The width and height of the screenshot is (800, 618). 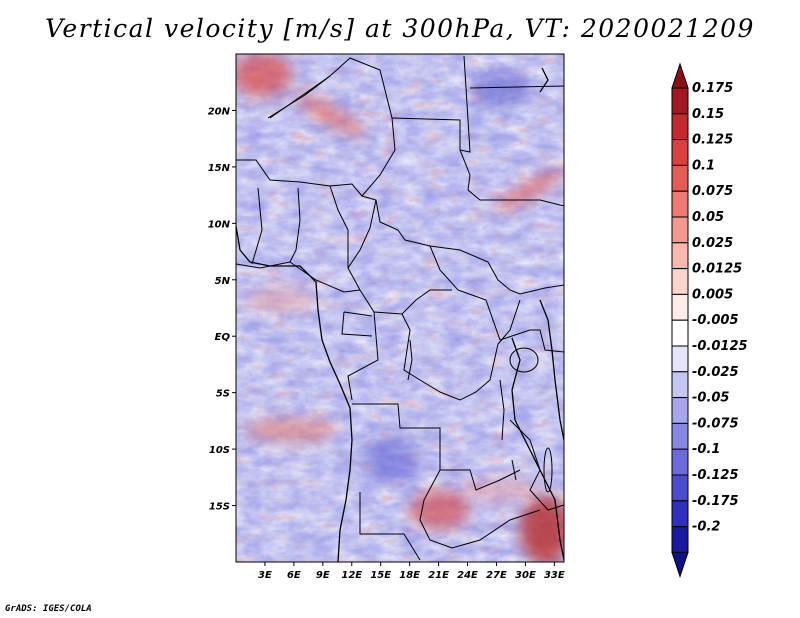 I want to click on lon-tick-label: 15E, so click(x=380, y=575).